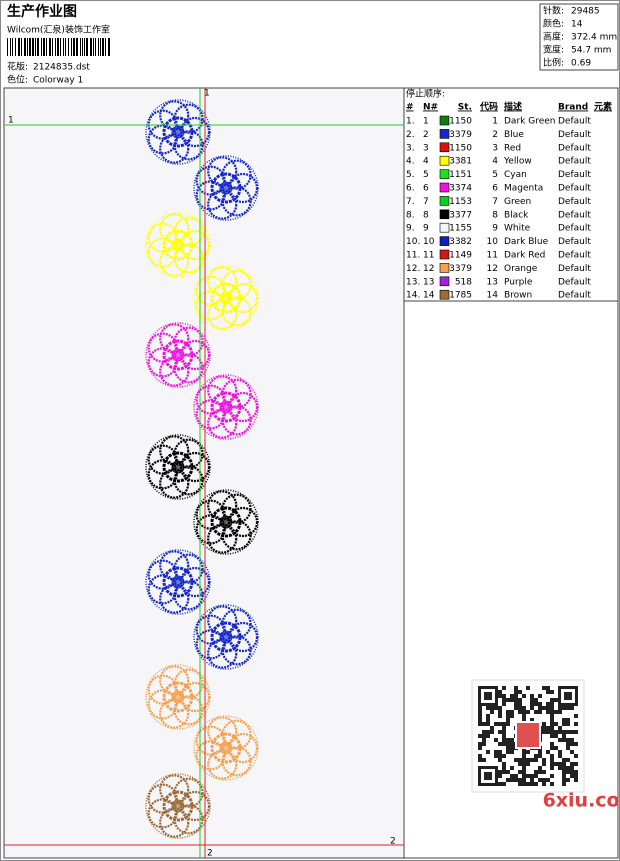  What do you see at coordinates (512, 148) in the screenshot?
I see `cell: Red` at bounding box center [512, 148].